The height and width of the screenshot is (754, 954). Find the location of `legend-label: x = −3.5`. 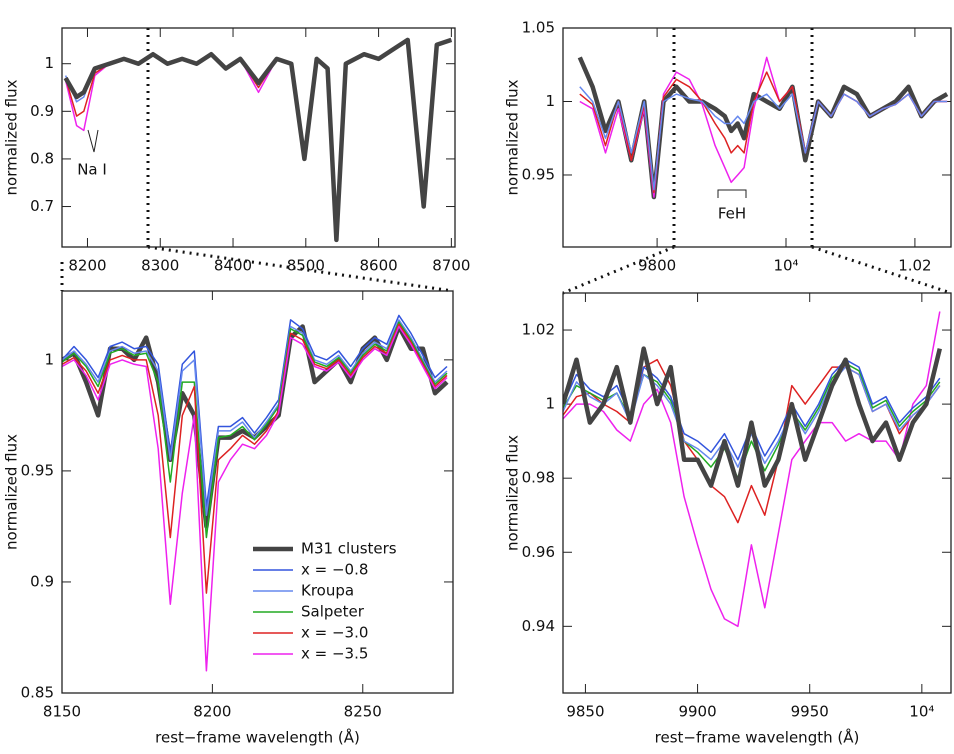

legend-label: x = −3.5 is located at coordinates (334, 654).